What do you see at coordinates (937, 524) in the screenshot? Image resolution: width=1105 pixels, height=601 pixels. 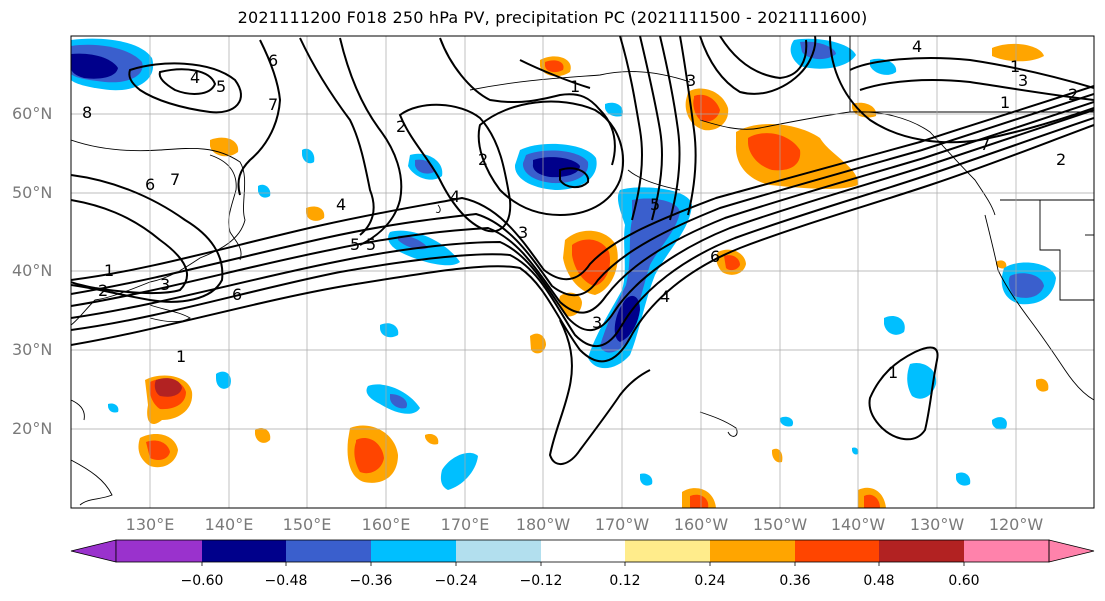 I see `lon-label: 130°W` at bounding box center [937, 524].